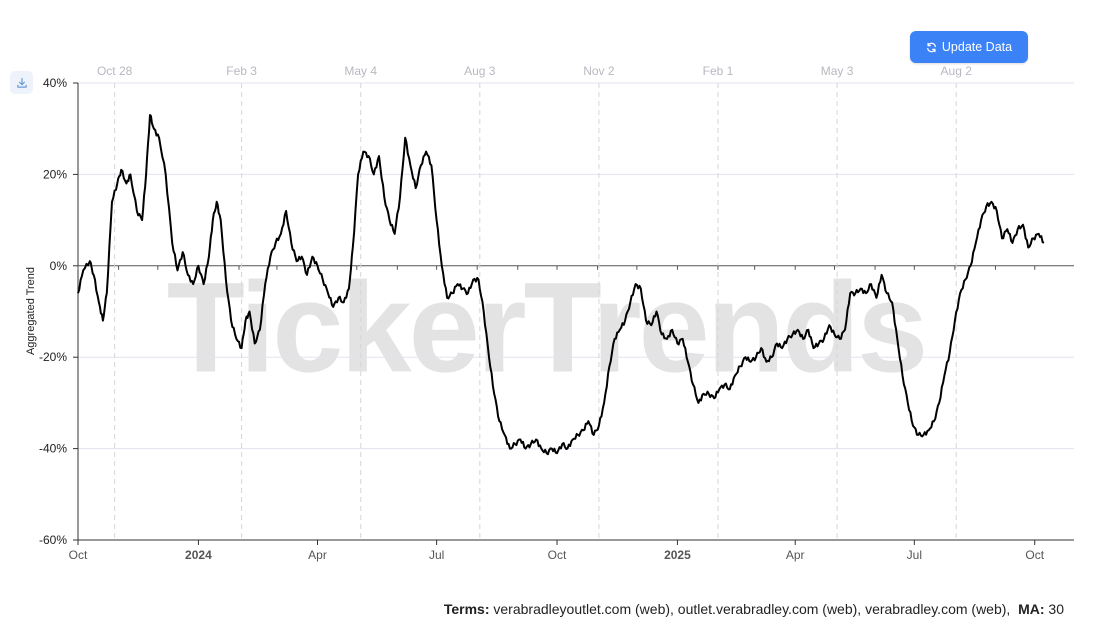  I want to click on y-tick-label: -40%, so click(53, 449).